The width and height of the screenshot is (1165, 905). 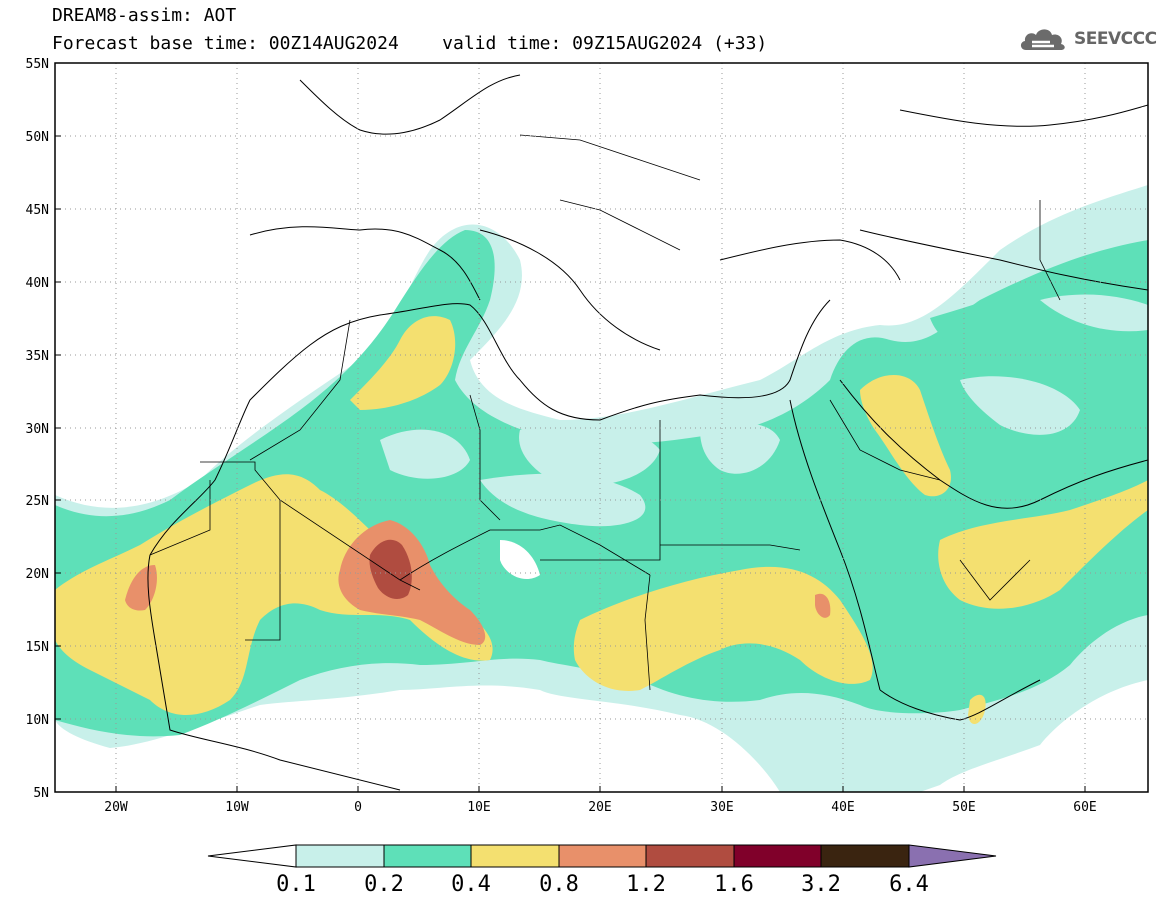 I want to click on lon-label: 10E, so click(x=478, y=807).